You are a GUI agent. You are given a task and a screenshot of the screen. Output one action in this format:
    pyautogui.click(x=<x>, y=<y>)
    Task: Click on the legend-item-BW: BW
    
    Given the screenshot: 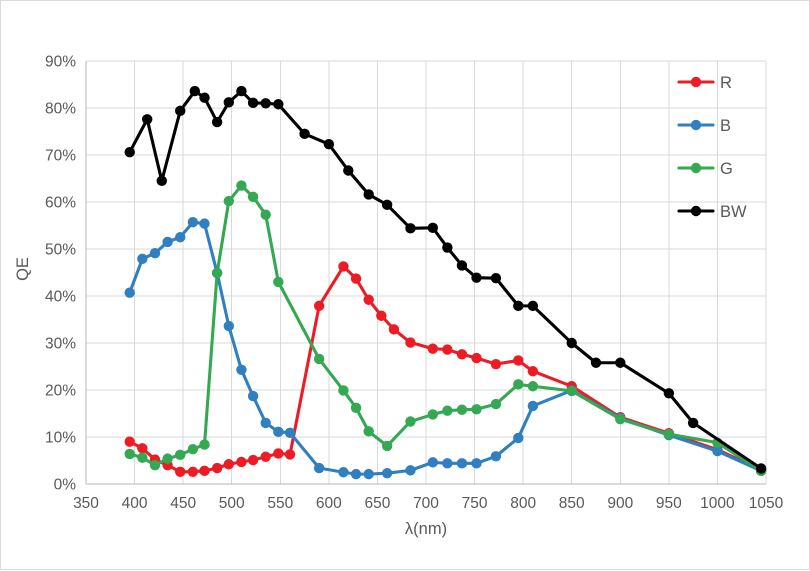 What is the action you would take?
    pyautogui.click(x=712, y=212)
    